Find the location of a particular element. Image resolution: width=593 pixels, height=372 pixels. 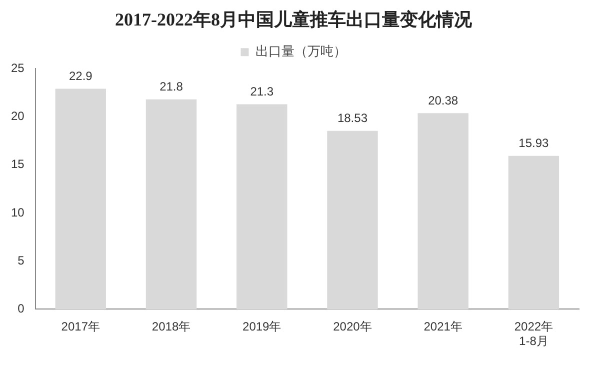

x-tick-label: 2019年 is located at coordinates (262, 327).